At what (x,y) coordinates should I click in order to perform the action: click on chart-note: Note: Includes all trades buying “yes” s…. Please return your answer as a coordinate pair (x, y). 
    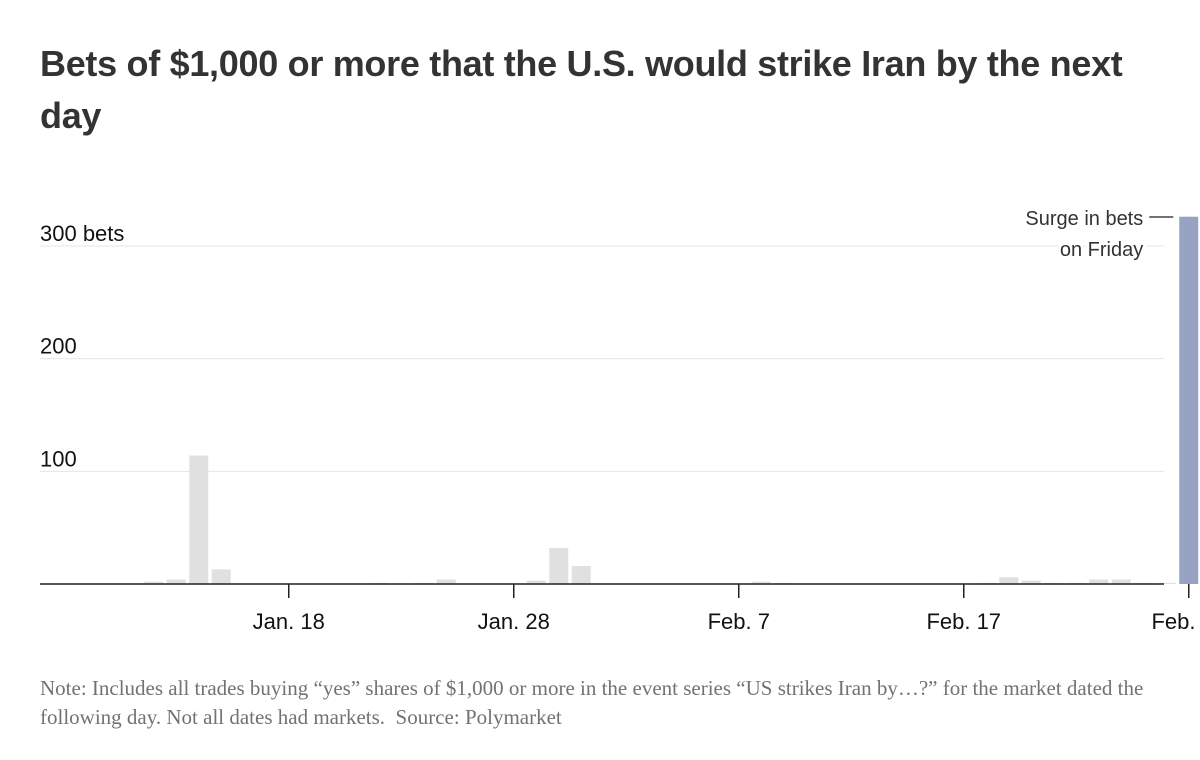
    Looking at the image, I should click on (600, 703).